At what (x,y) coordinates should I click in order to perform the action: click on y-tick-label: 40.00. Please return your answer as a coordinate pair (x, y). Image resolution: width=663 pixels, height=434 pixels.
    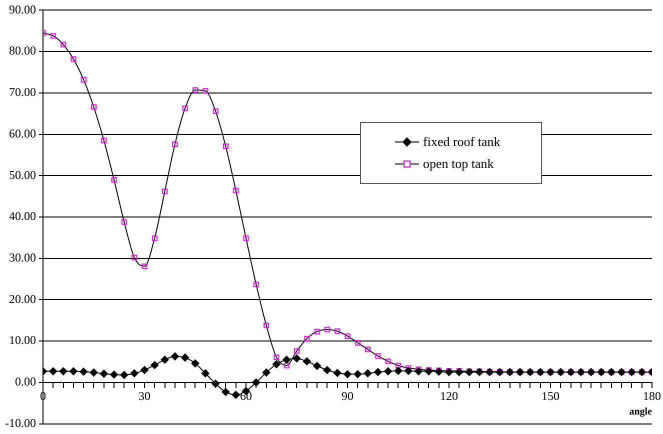
    Looking at the image, I should click on (22, 216).